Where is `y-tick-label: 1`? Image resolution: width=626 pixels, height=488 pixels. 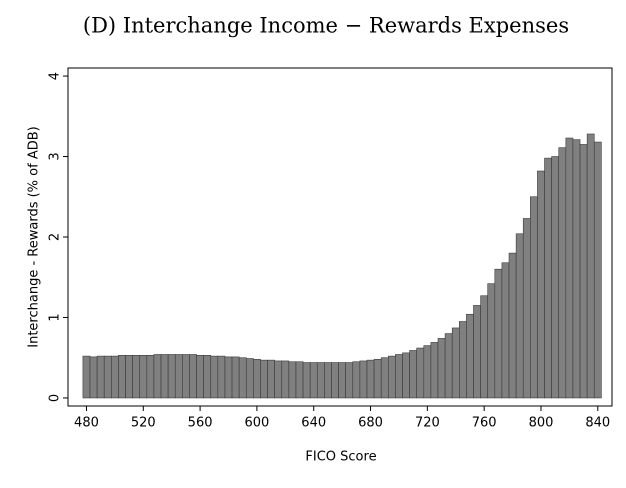
y-tick-label: 1 is located at coordinates (55, 317).